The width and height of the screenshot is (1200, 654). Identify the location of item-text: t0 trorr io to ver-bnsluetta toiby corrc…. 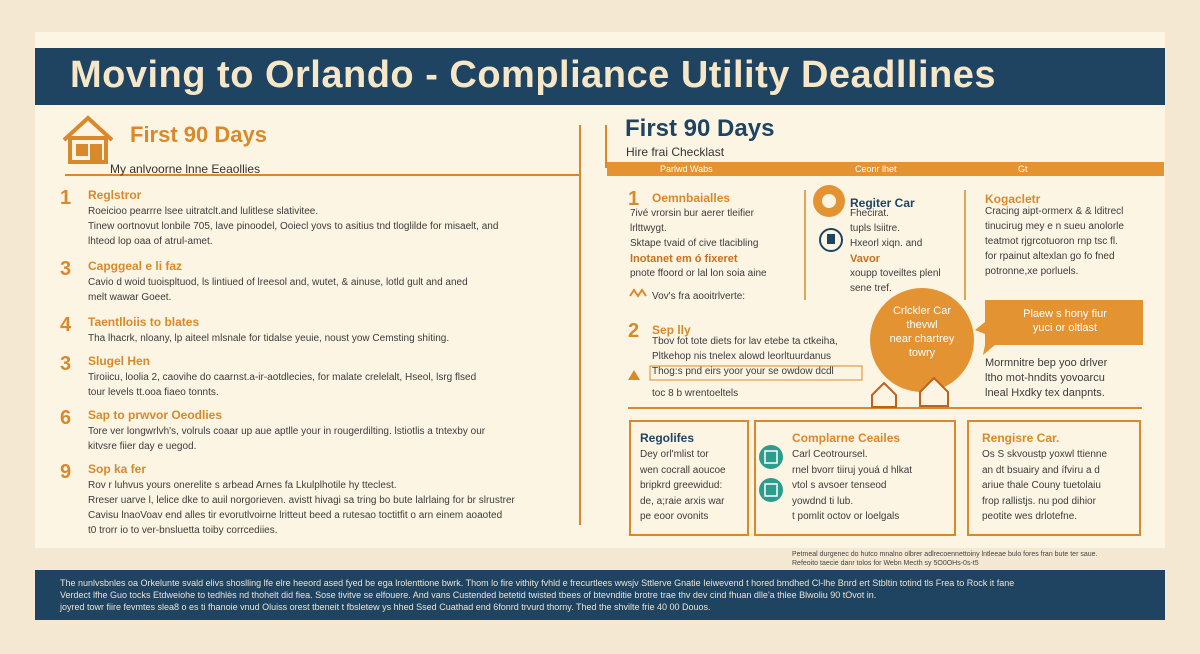
(183, 530).